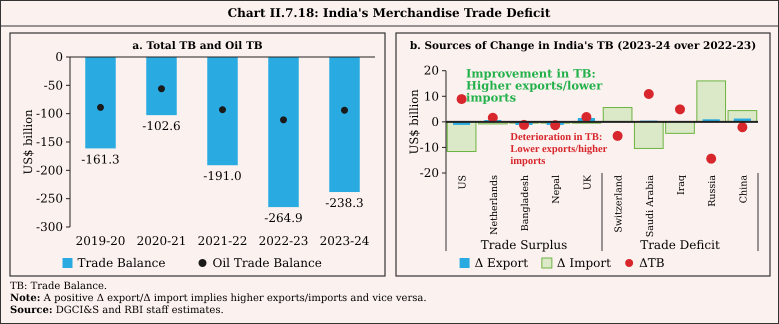 This screenshot has height=324, width=779. What do you see at coordinates (53, 85) in the screenshot?
I see `y-tick-label: -50` at bounding box center [53, 85].